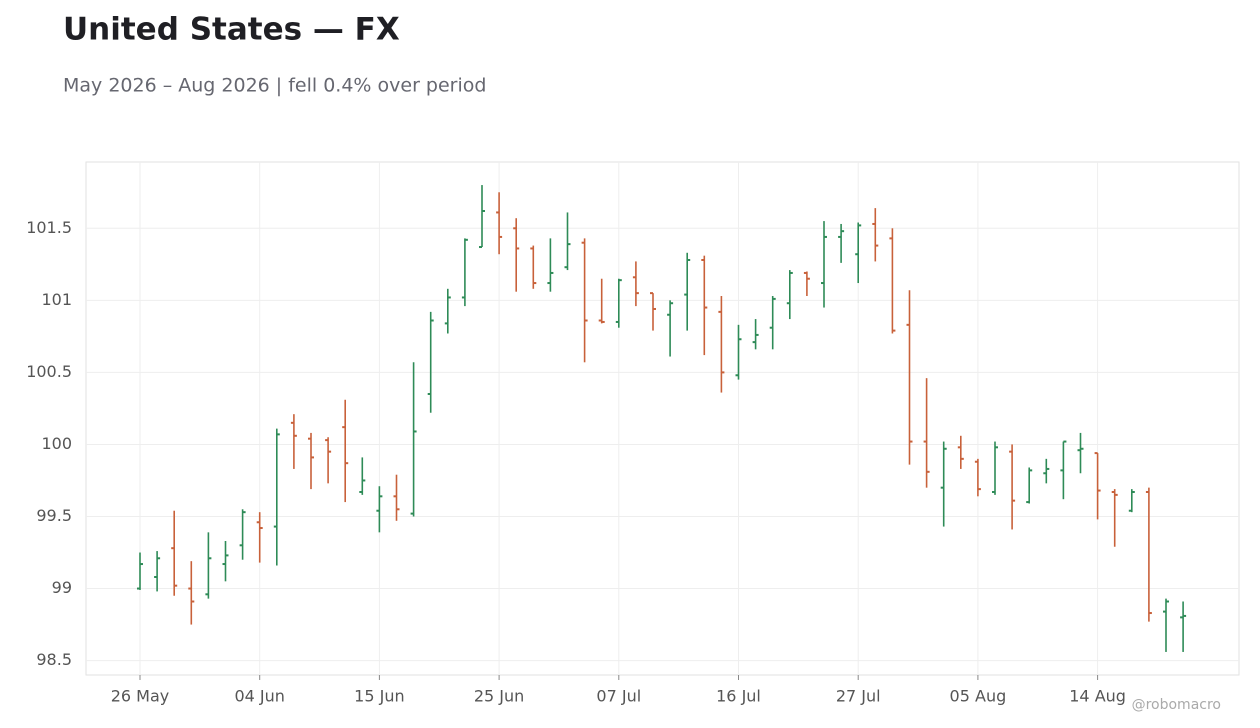  Describe the element at coordinates (56, 299) in the screenshot. I see `y-tick-label: 101` at that location.